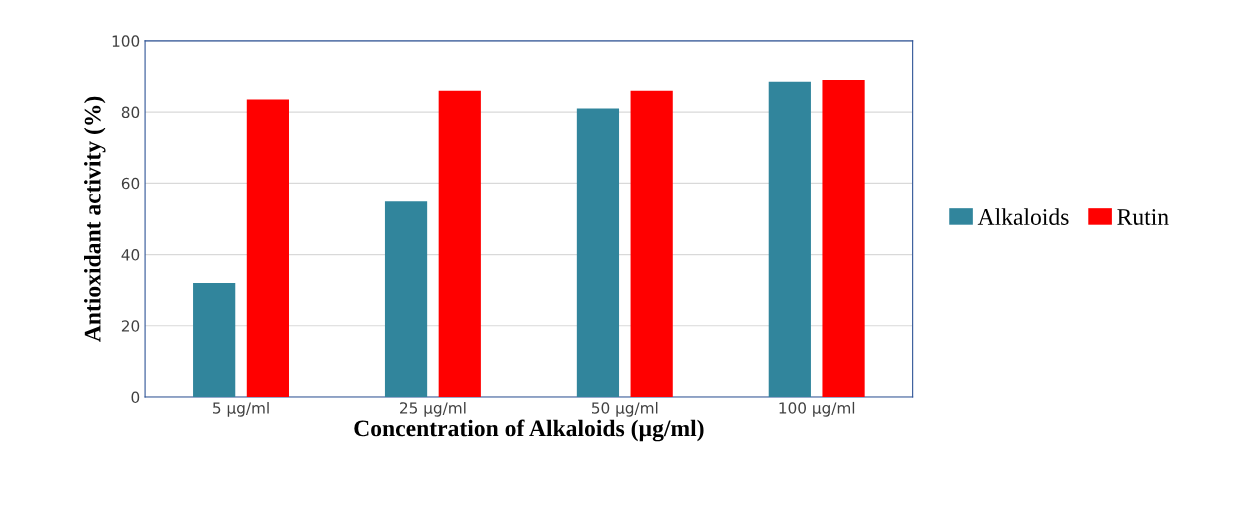 Image resolution: width=1240 pixels, height=517 pixels. What do you see at coordinates (624, 409) in the screenshot?
I see `x-tick-label: 50 µg/ml` at bounding box center [624, 409].